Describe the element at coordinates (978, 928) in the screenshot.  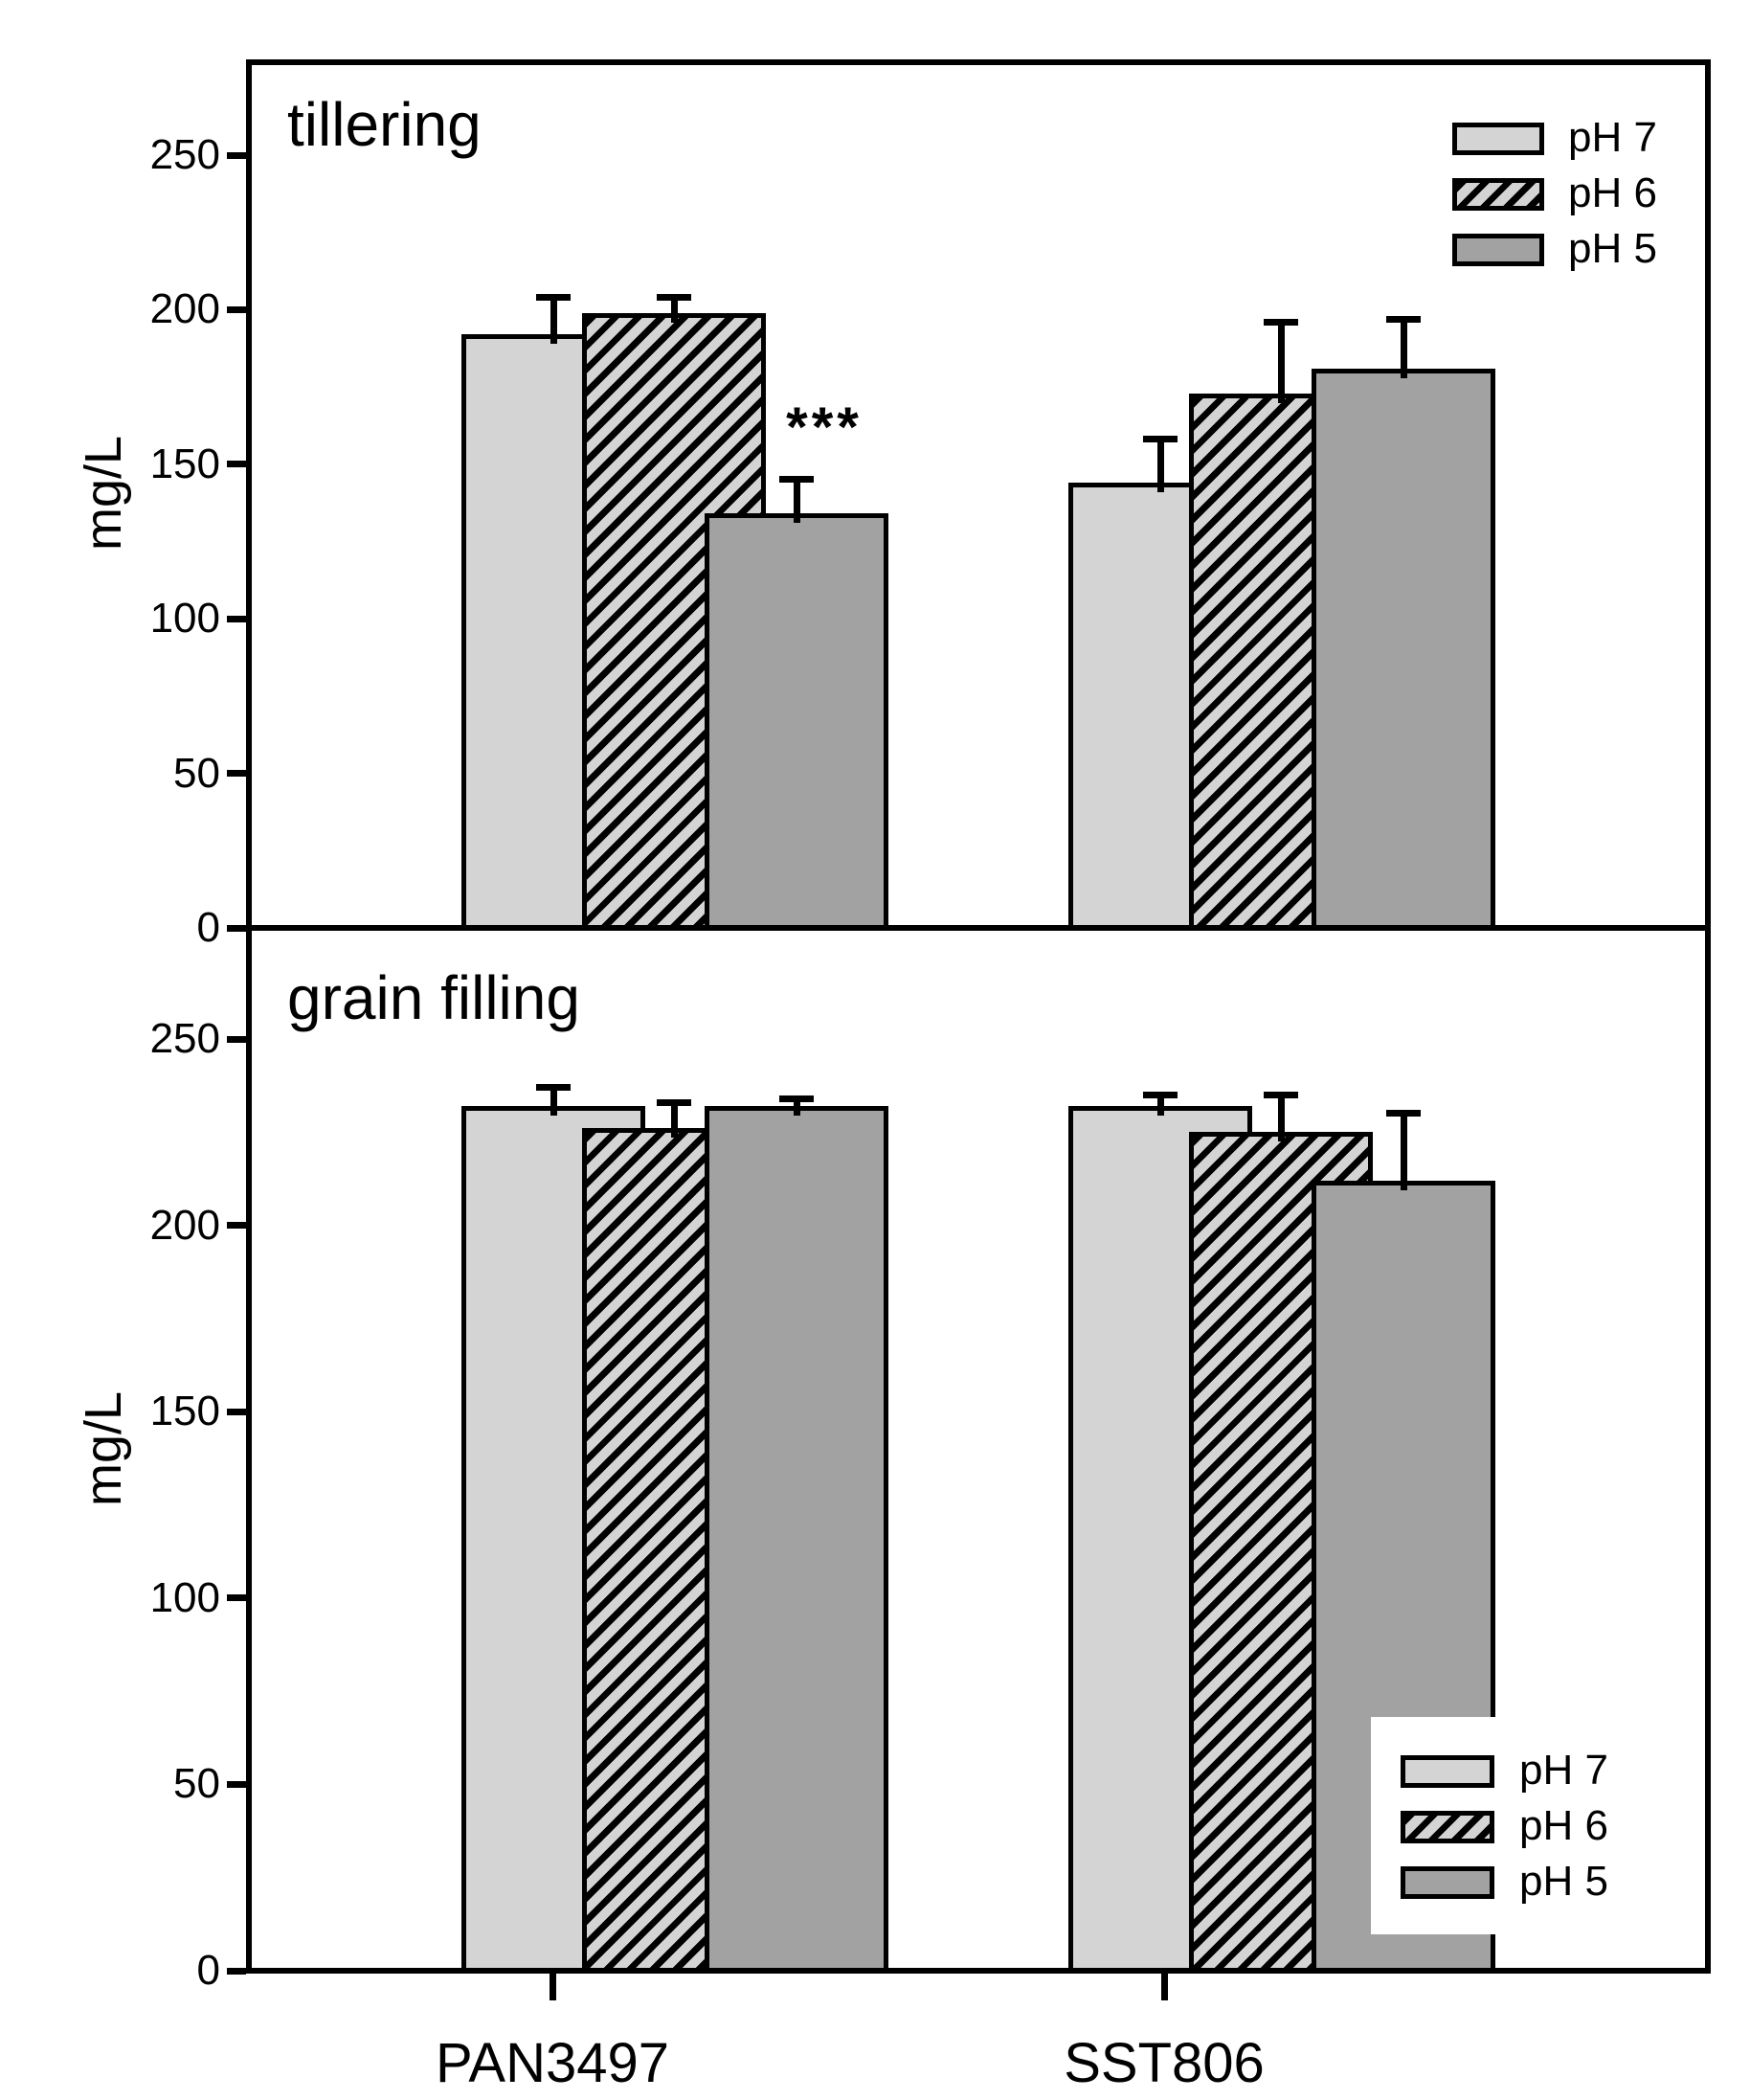
I see `panel-divider` at that location.